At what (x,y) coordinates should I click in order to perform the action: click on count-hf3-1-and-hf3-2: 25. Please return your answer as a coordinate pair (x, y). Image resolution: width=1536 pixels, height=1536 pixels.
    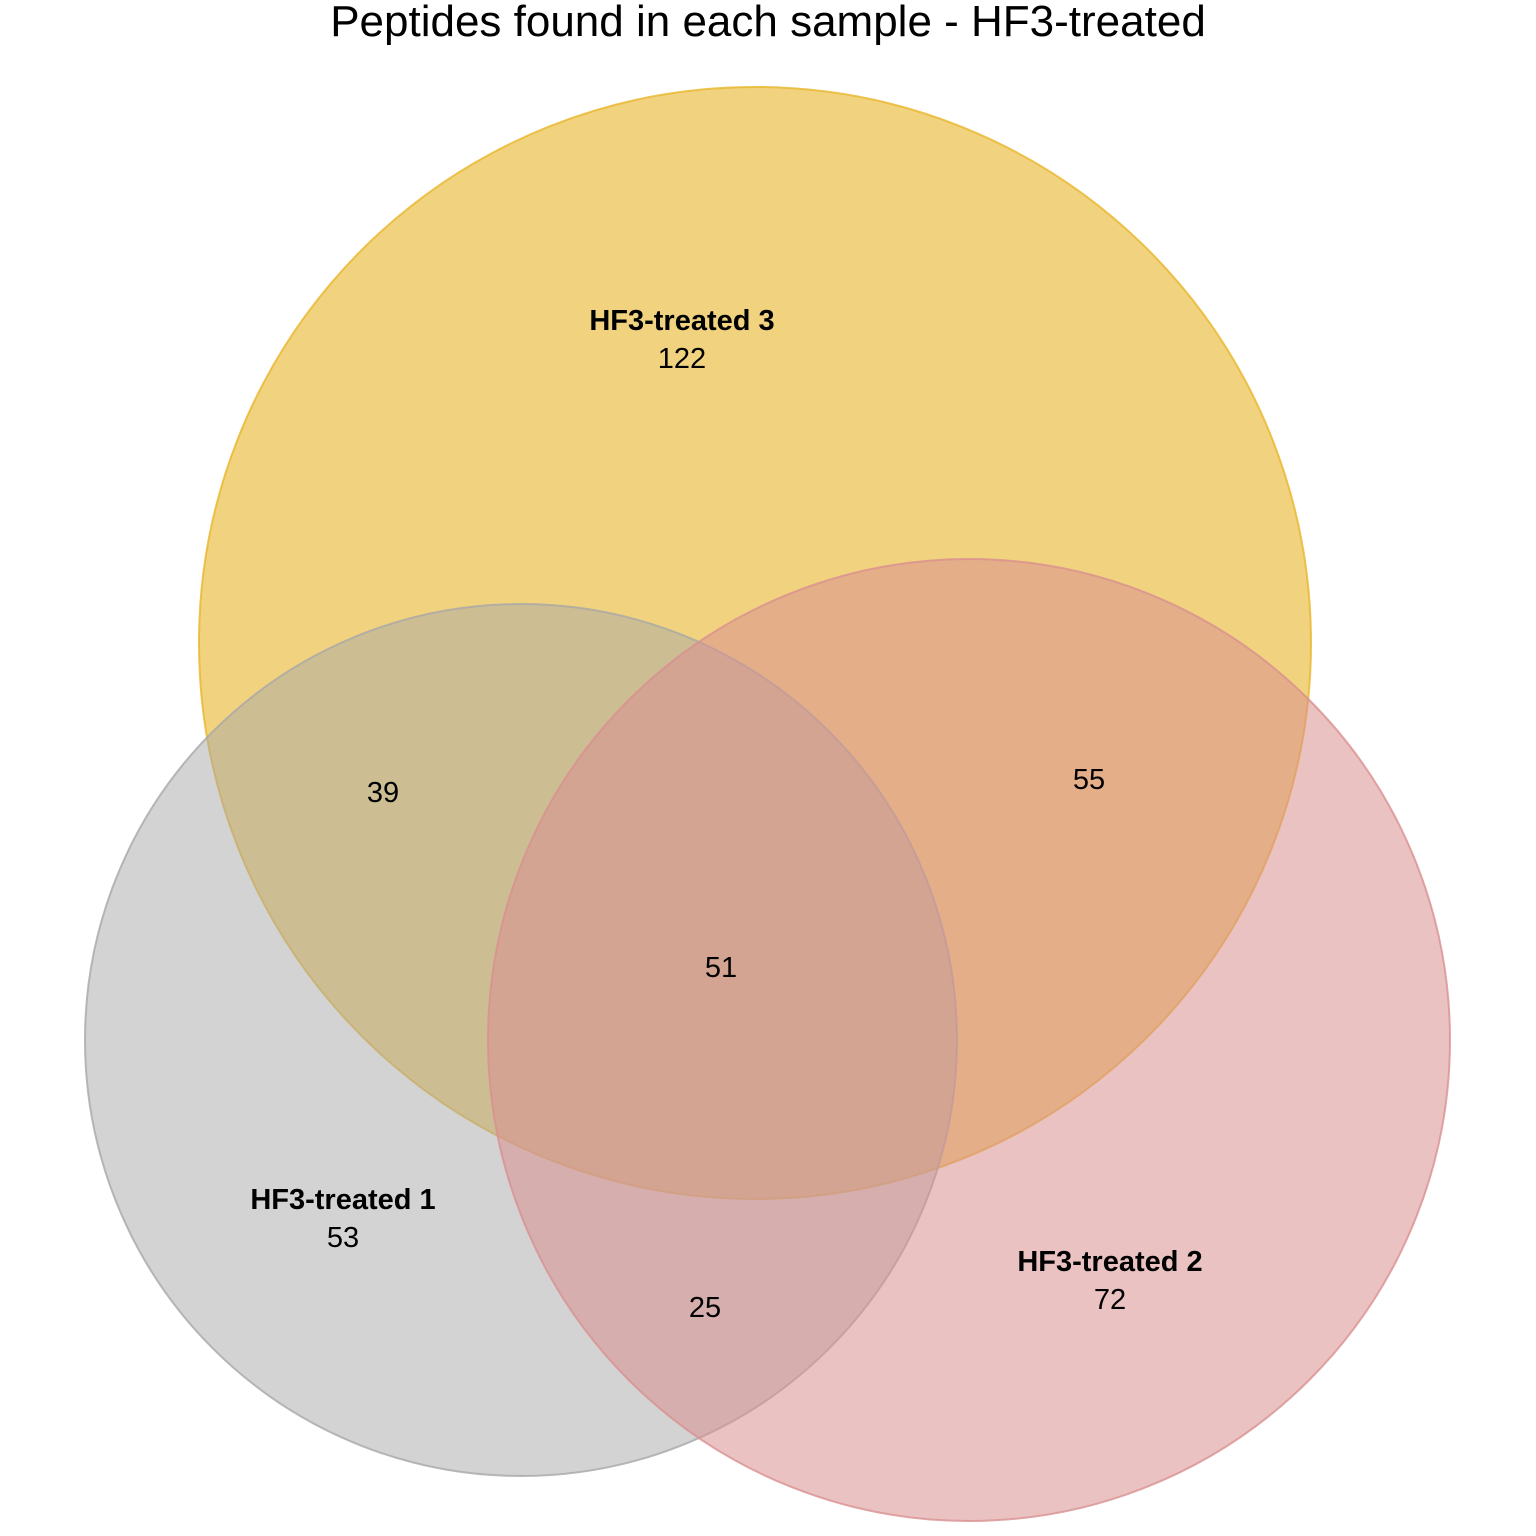
    Looking at the image, I should click on (705, 1308).